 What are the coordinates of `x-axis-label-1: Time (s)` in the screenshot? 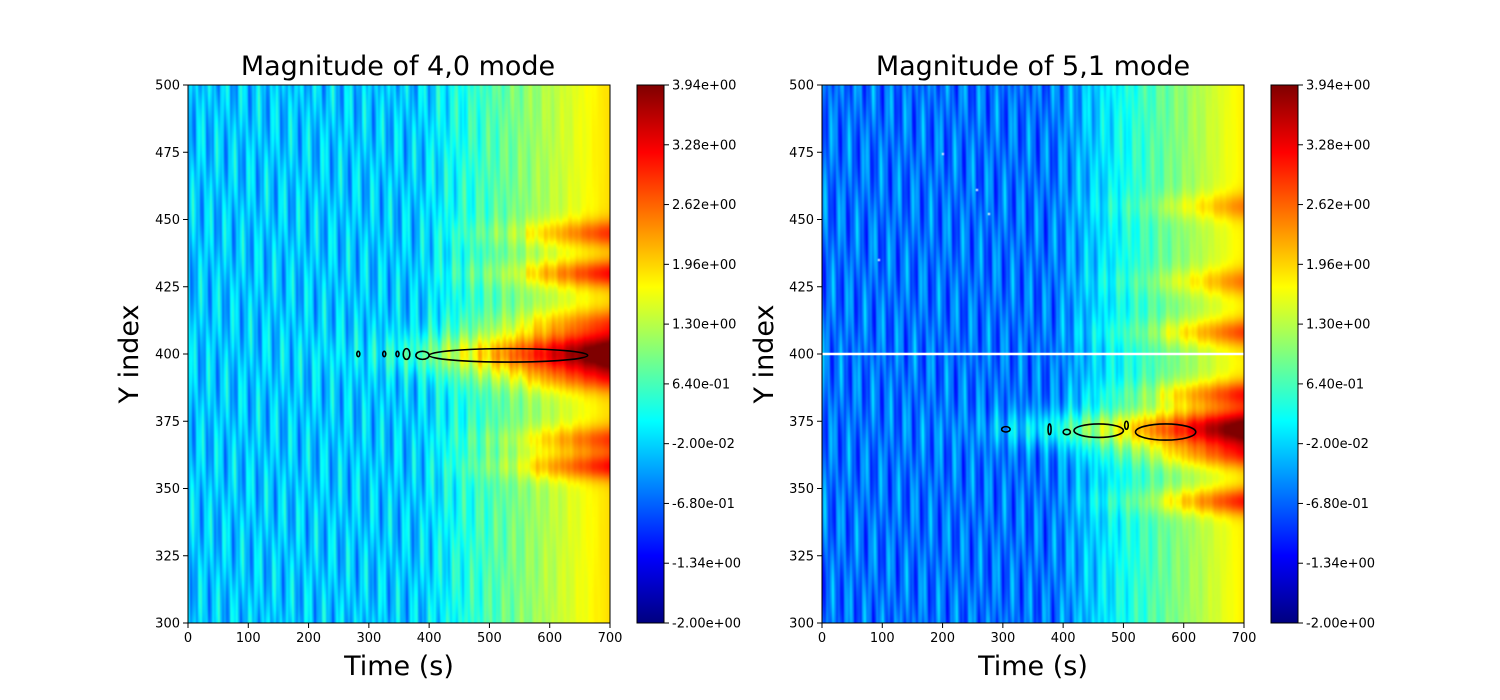 It's located at (398, 666).